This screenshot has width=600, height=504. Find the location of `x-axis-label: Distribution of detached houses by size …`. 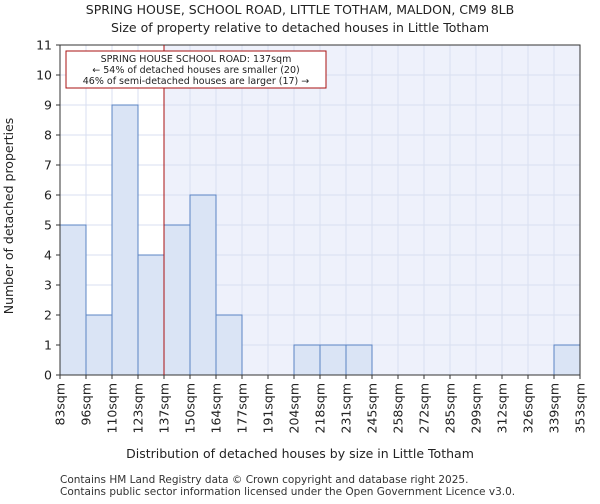

x-axis-label: Distribution of detached houses by size … is located at coordinates (300, 453).